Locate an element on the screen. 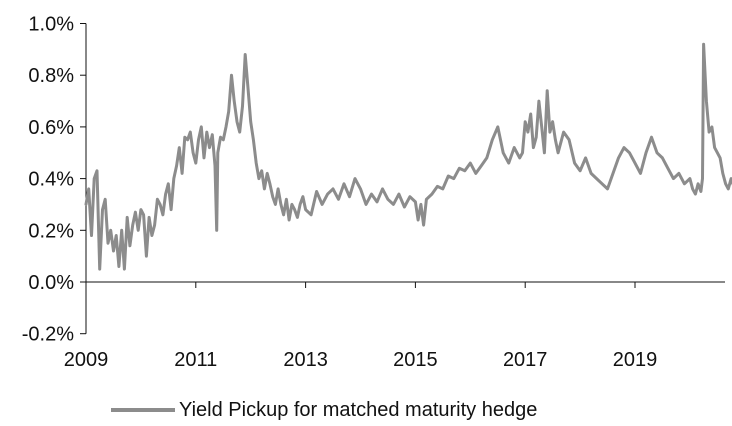 The height and width of the screenshot is (426, 732). y-tick-label: 0.0% is located at coordinates (51, 283).